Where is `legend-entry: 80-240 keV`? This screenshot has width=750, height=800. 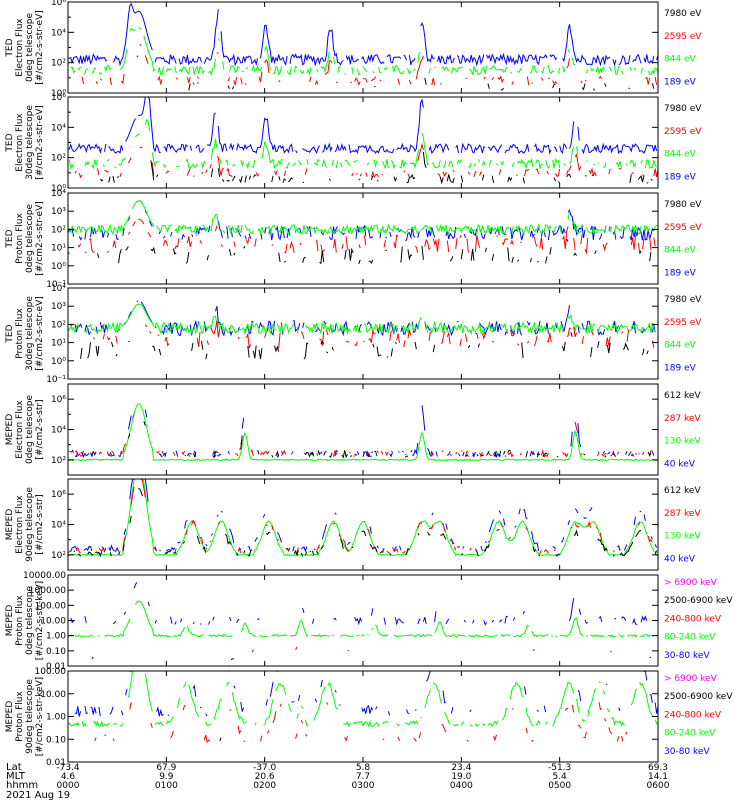
legend-entry: 80-240 keV is located at coordinates (690, 638).